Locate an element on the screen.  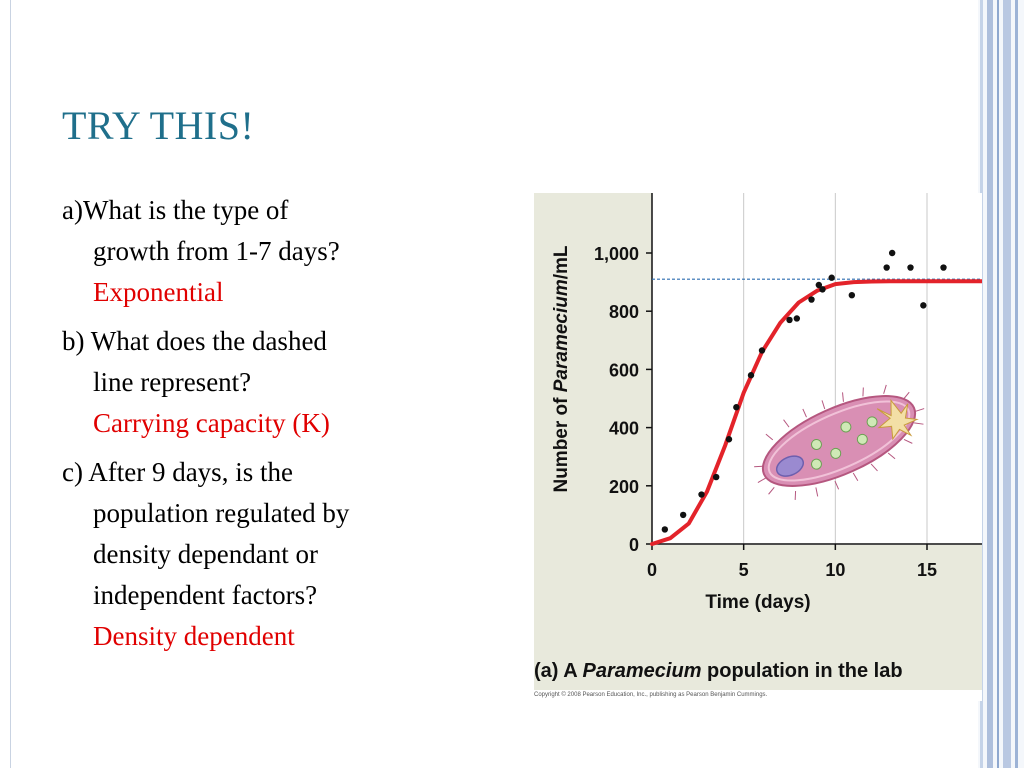
slide-title: TRY THIS! is located at coordinates (158, 125).